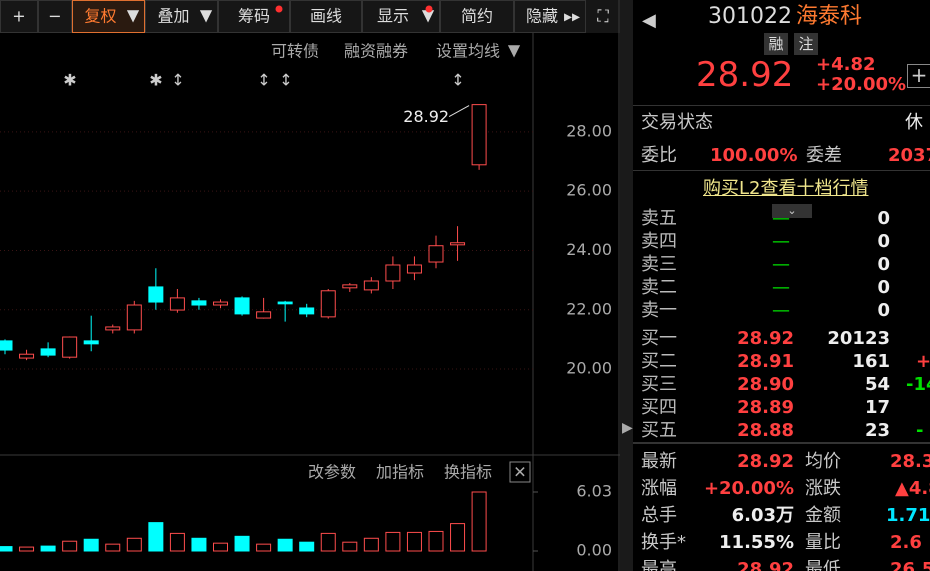 Image resolution: width=930 pixels, height=571 pixels. I want to click on ratio-value: 100.00%, so click(754, 155).